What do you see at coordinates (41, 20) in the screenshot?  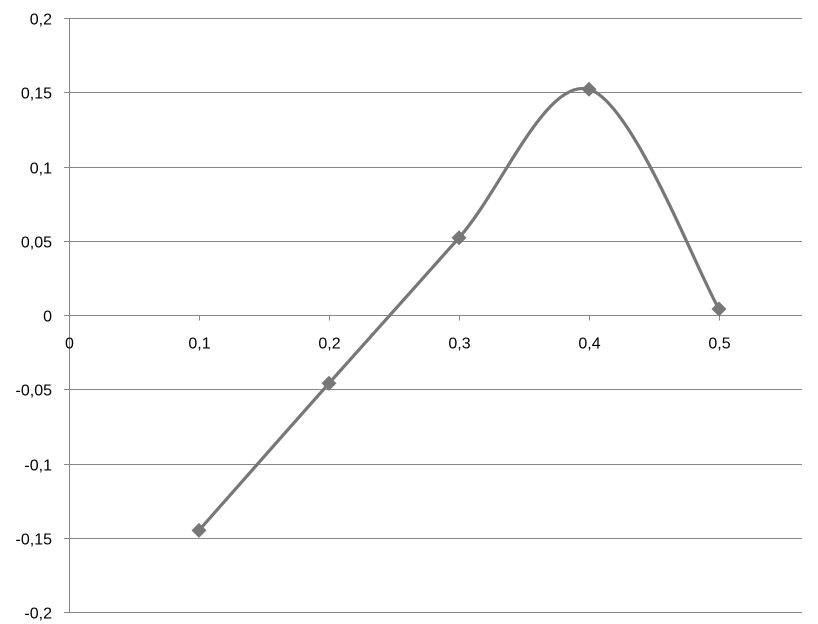 I see `y-tick-label: 0,2` at bounding box center [41, 20].